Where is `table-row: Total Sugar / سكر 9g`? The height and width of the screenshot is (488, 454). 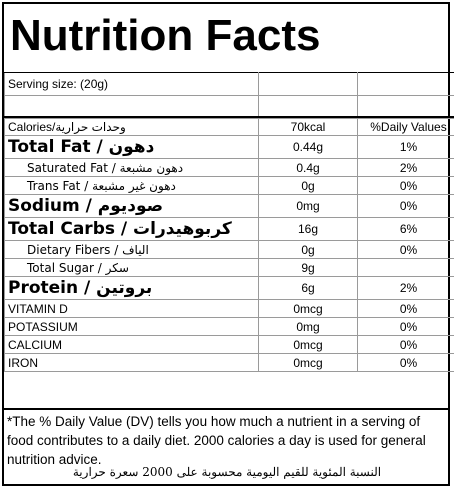 table-row: Total Sugar / سكر 9g is located at coordinates (229, 267).